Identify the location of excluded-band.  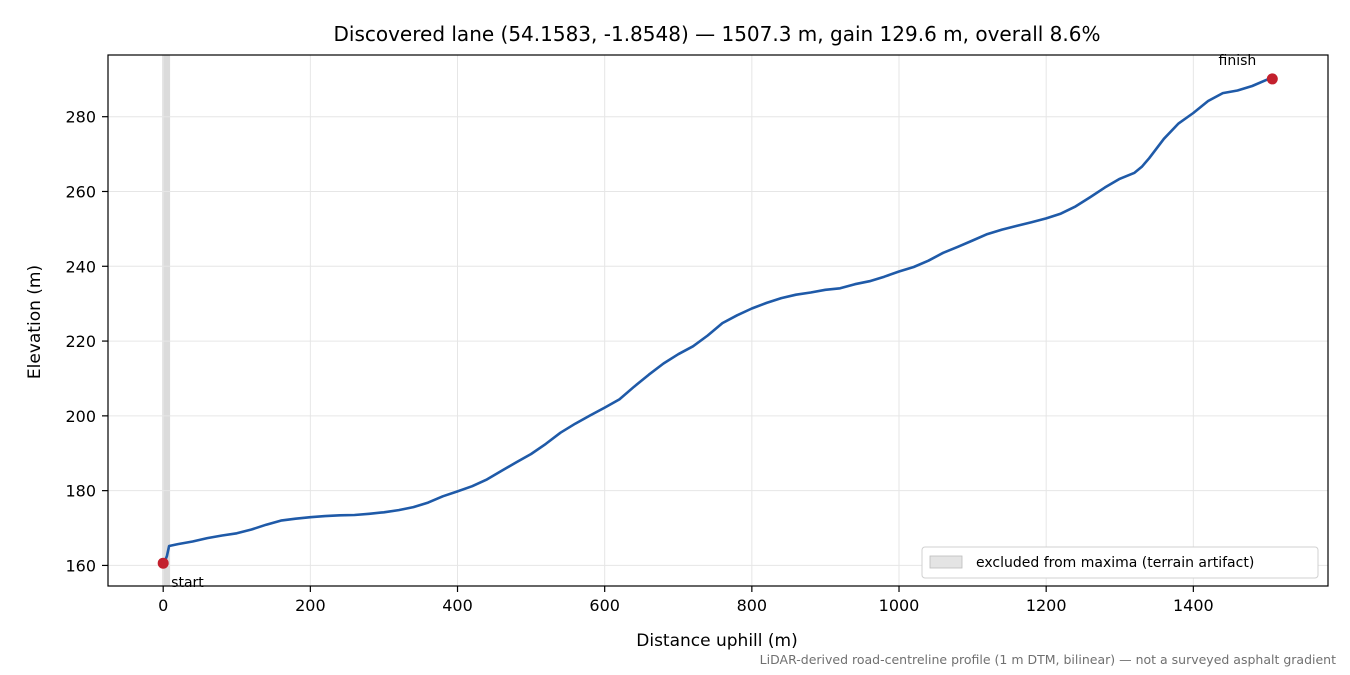
(166, 320).